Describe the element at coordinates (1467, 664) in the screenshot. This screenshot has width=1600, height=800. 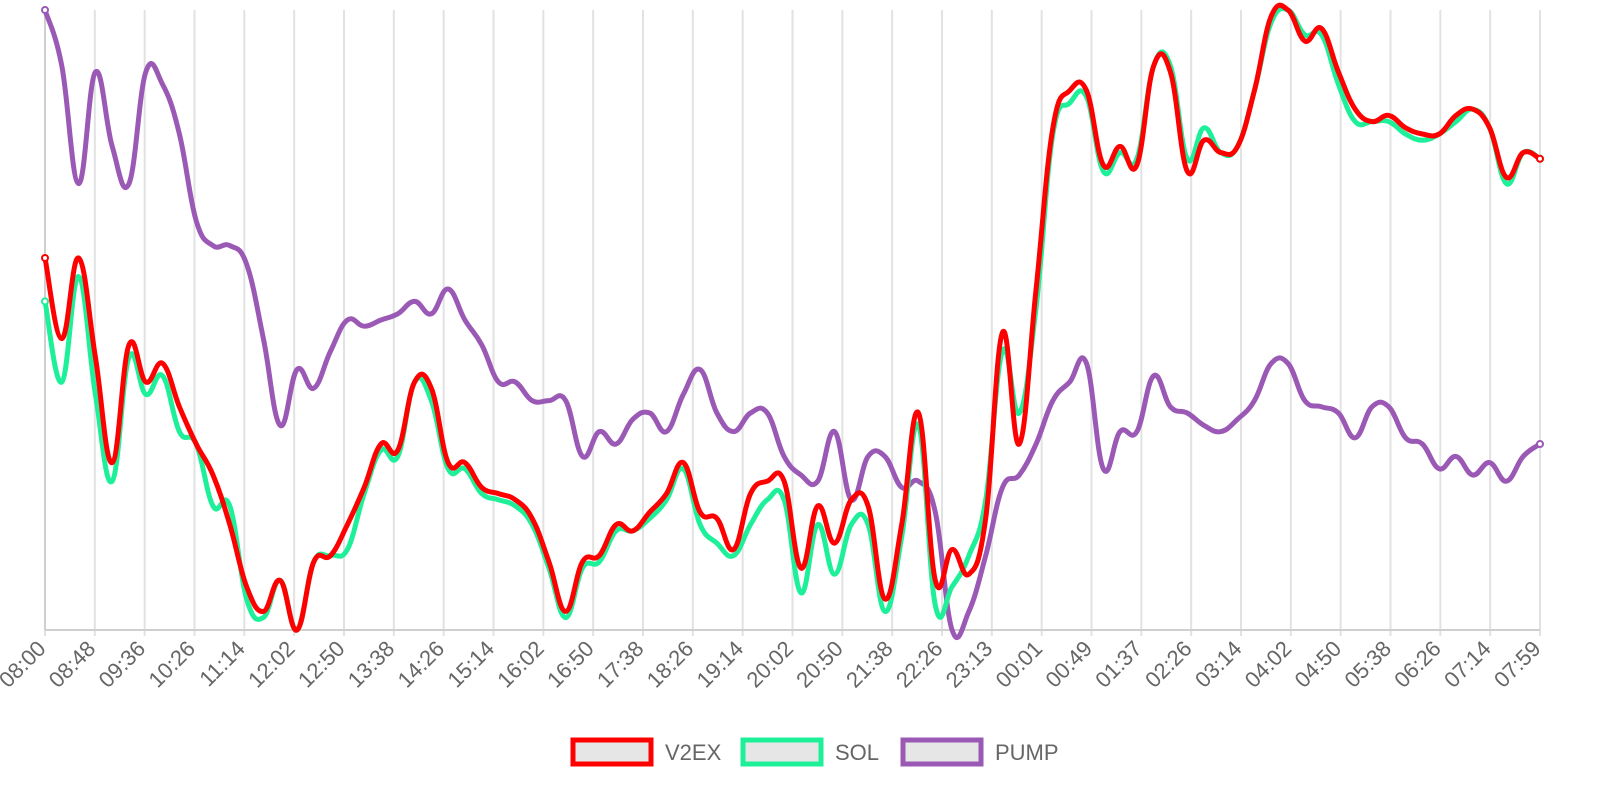
I see `x-tick-label: 07:14` at that location.